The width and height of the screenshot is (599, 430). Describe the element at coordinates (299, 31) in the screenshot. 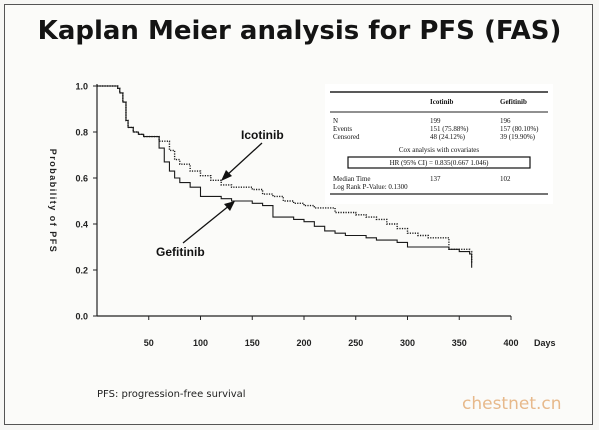

I see `chart-title: Kaplan Meier analysis for PFS (FAS)` at that location.